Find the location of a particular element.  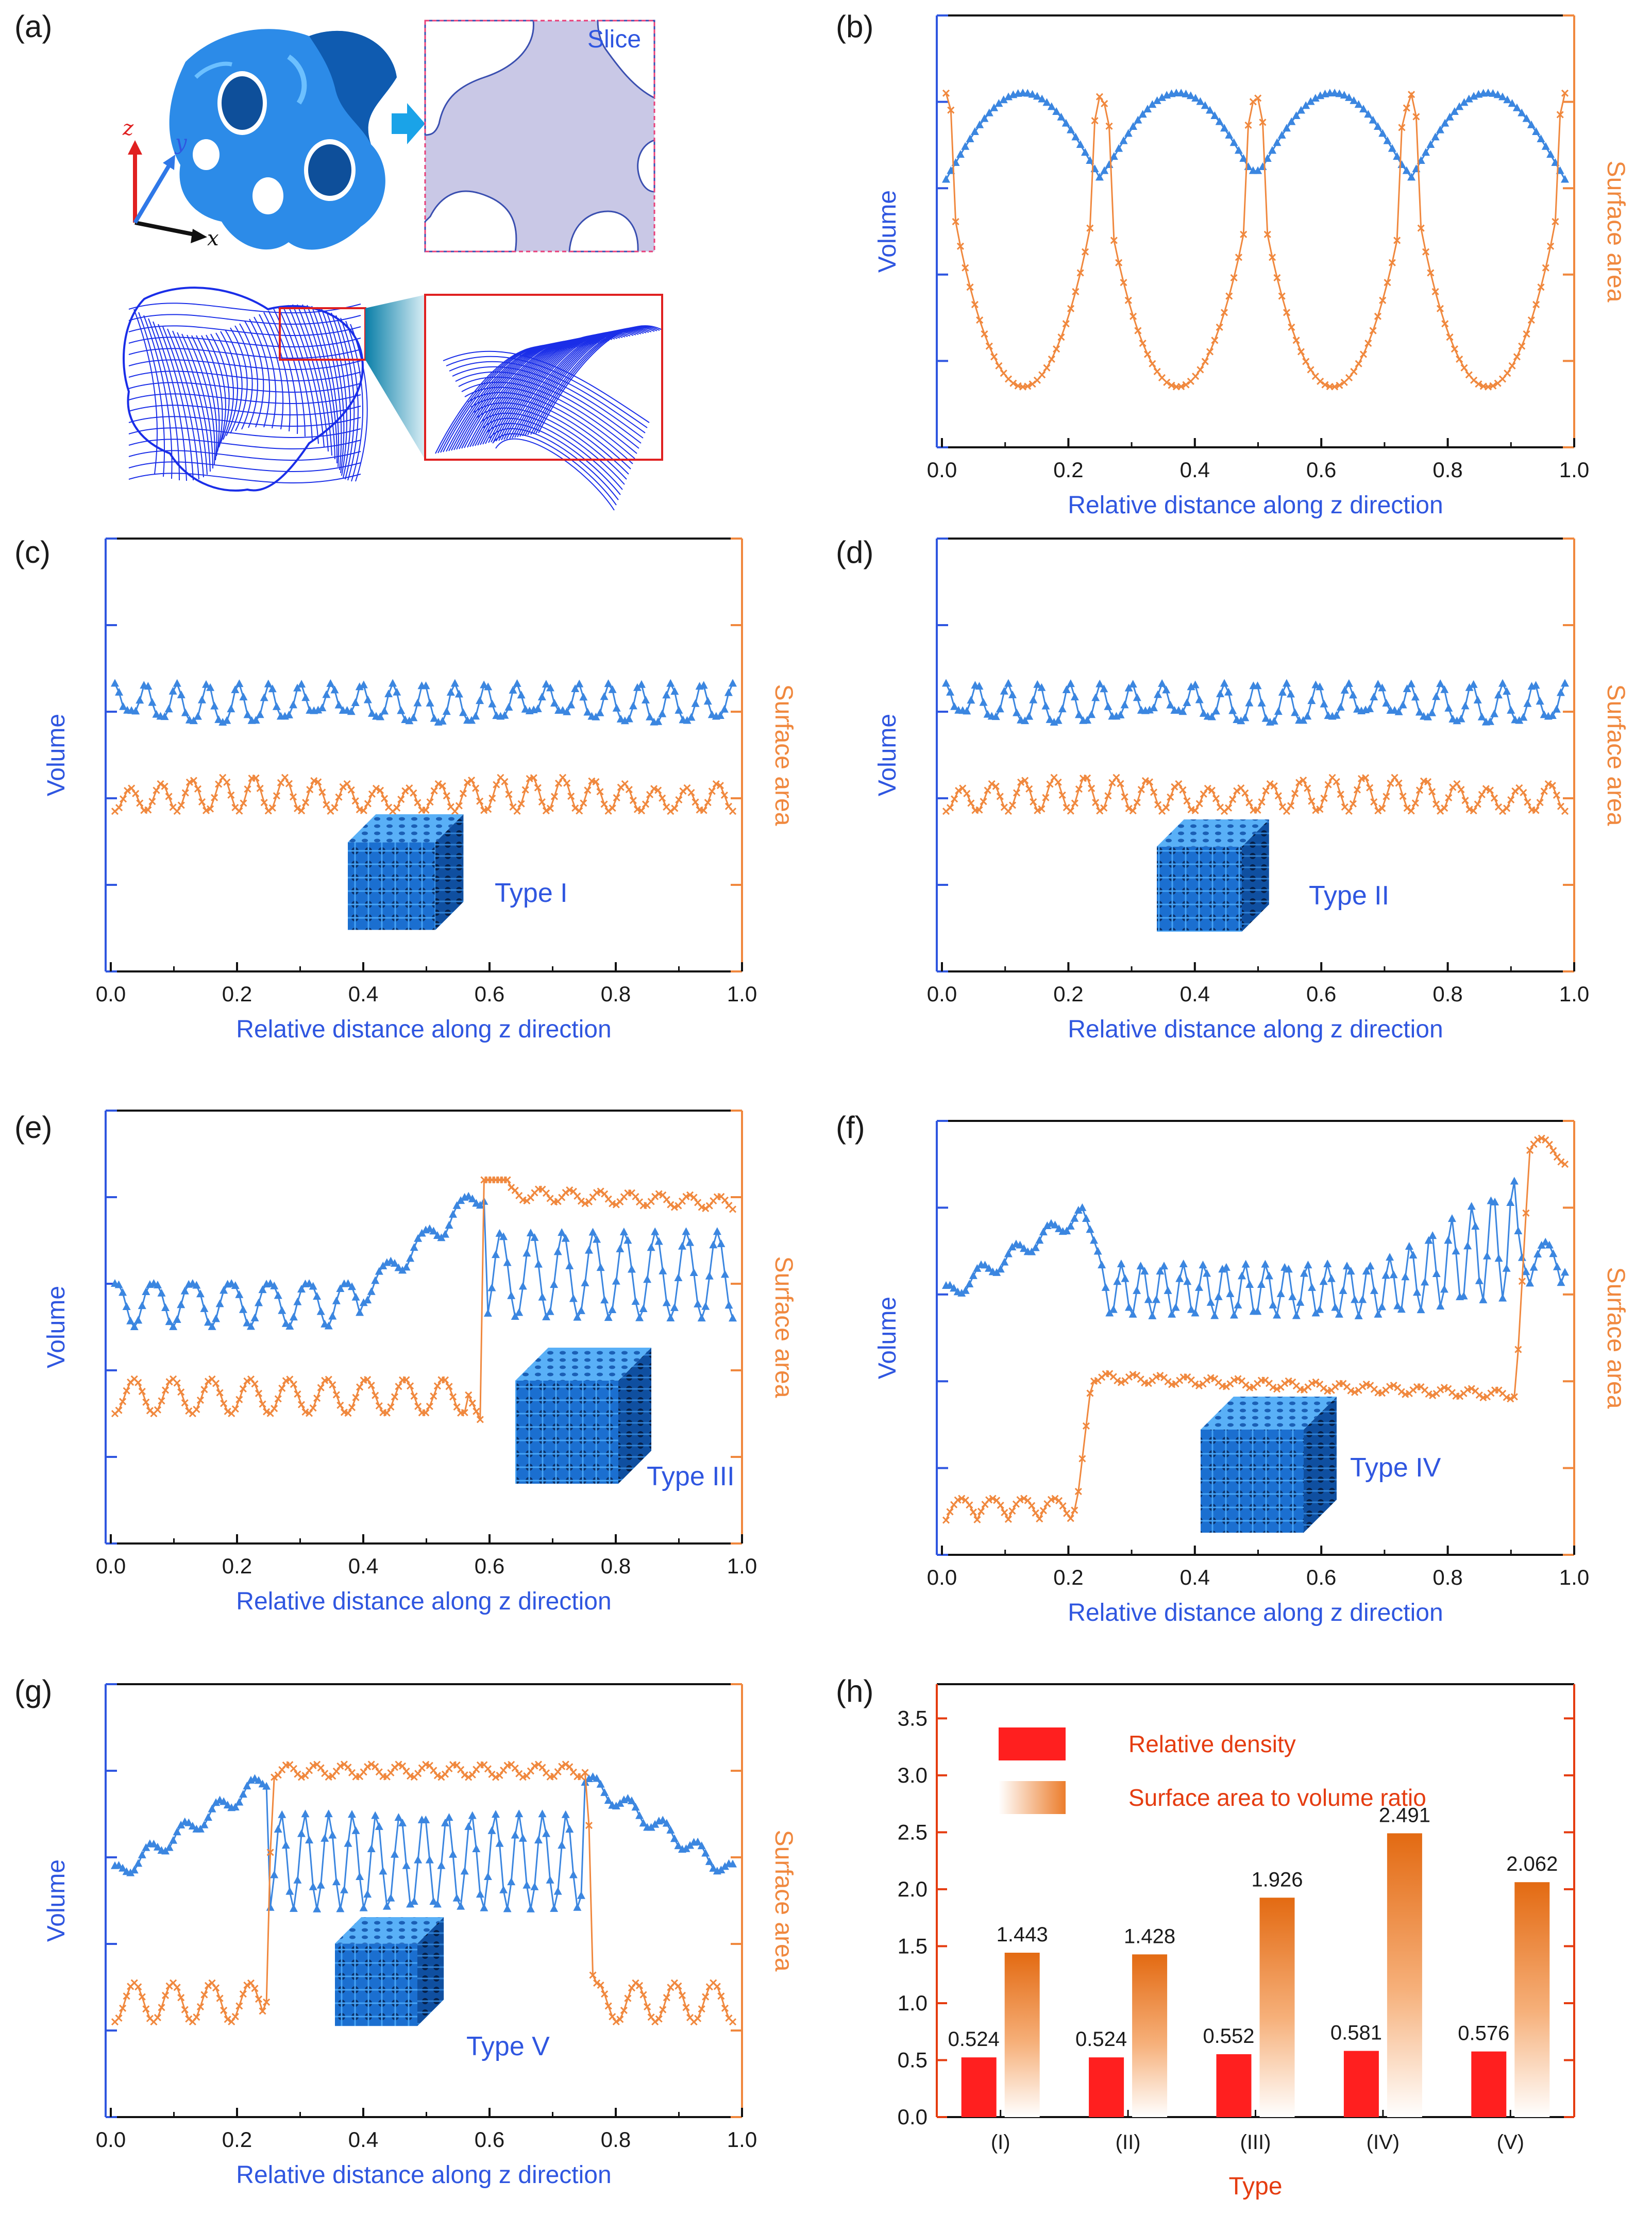

surface-volume-ratio-bar is located at coordinates (1532, 1999).